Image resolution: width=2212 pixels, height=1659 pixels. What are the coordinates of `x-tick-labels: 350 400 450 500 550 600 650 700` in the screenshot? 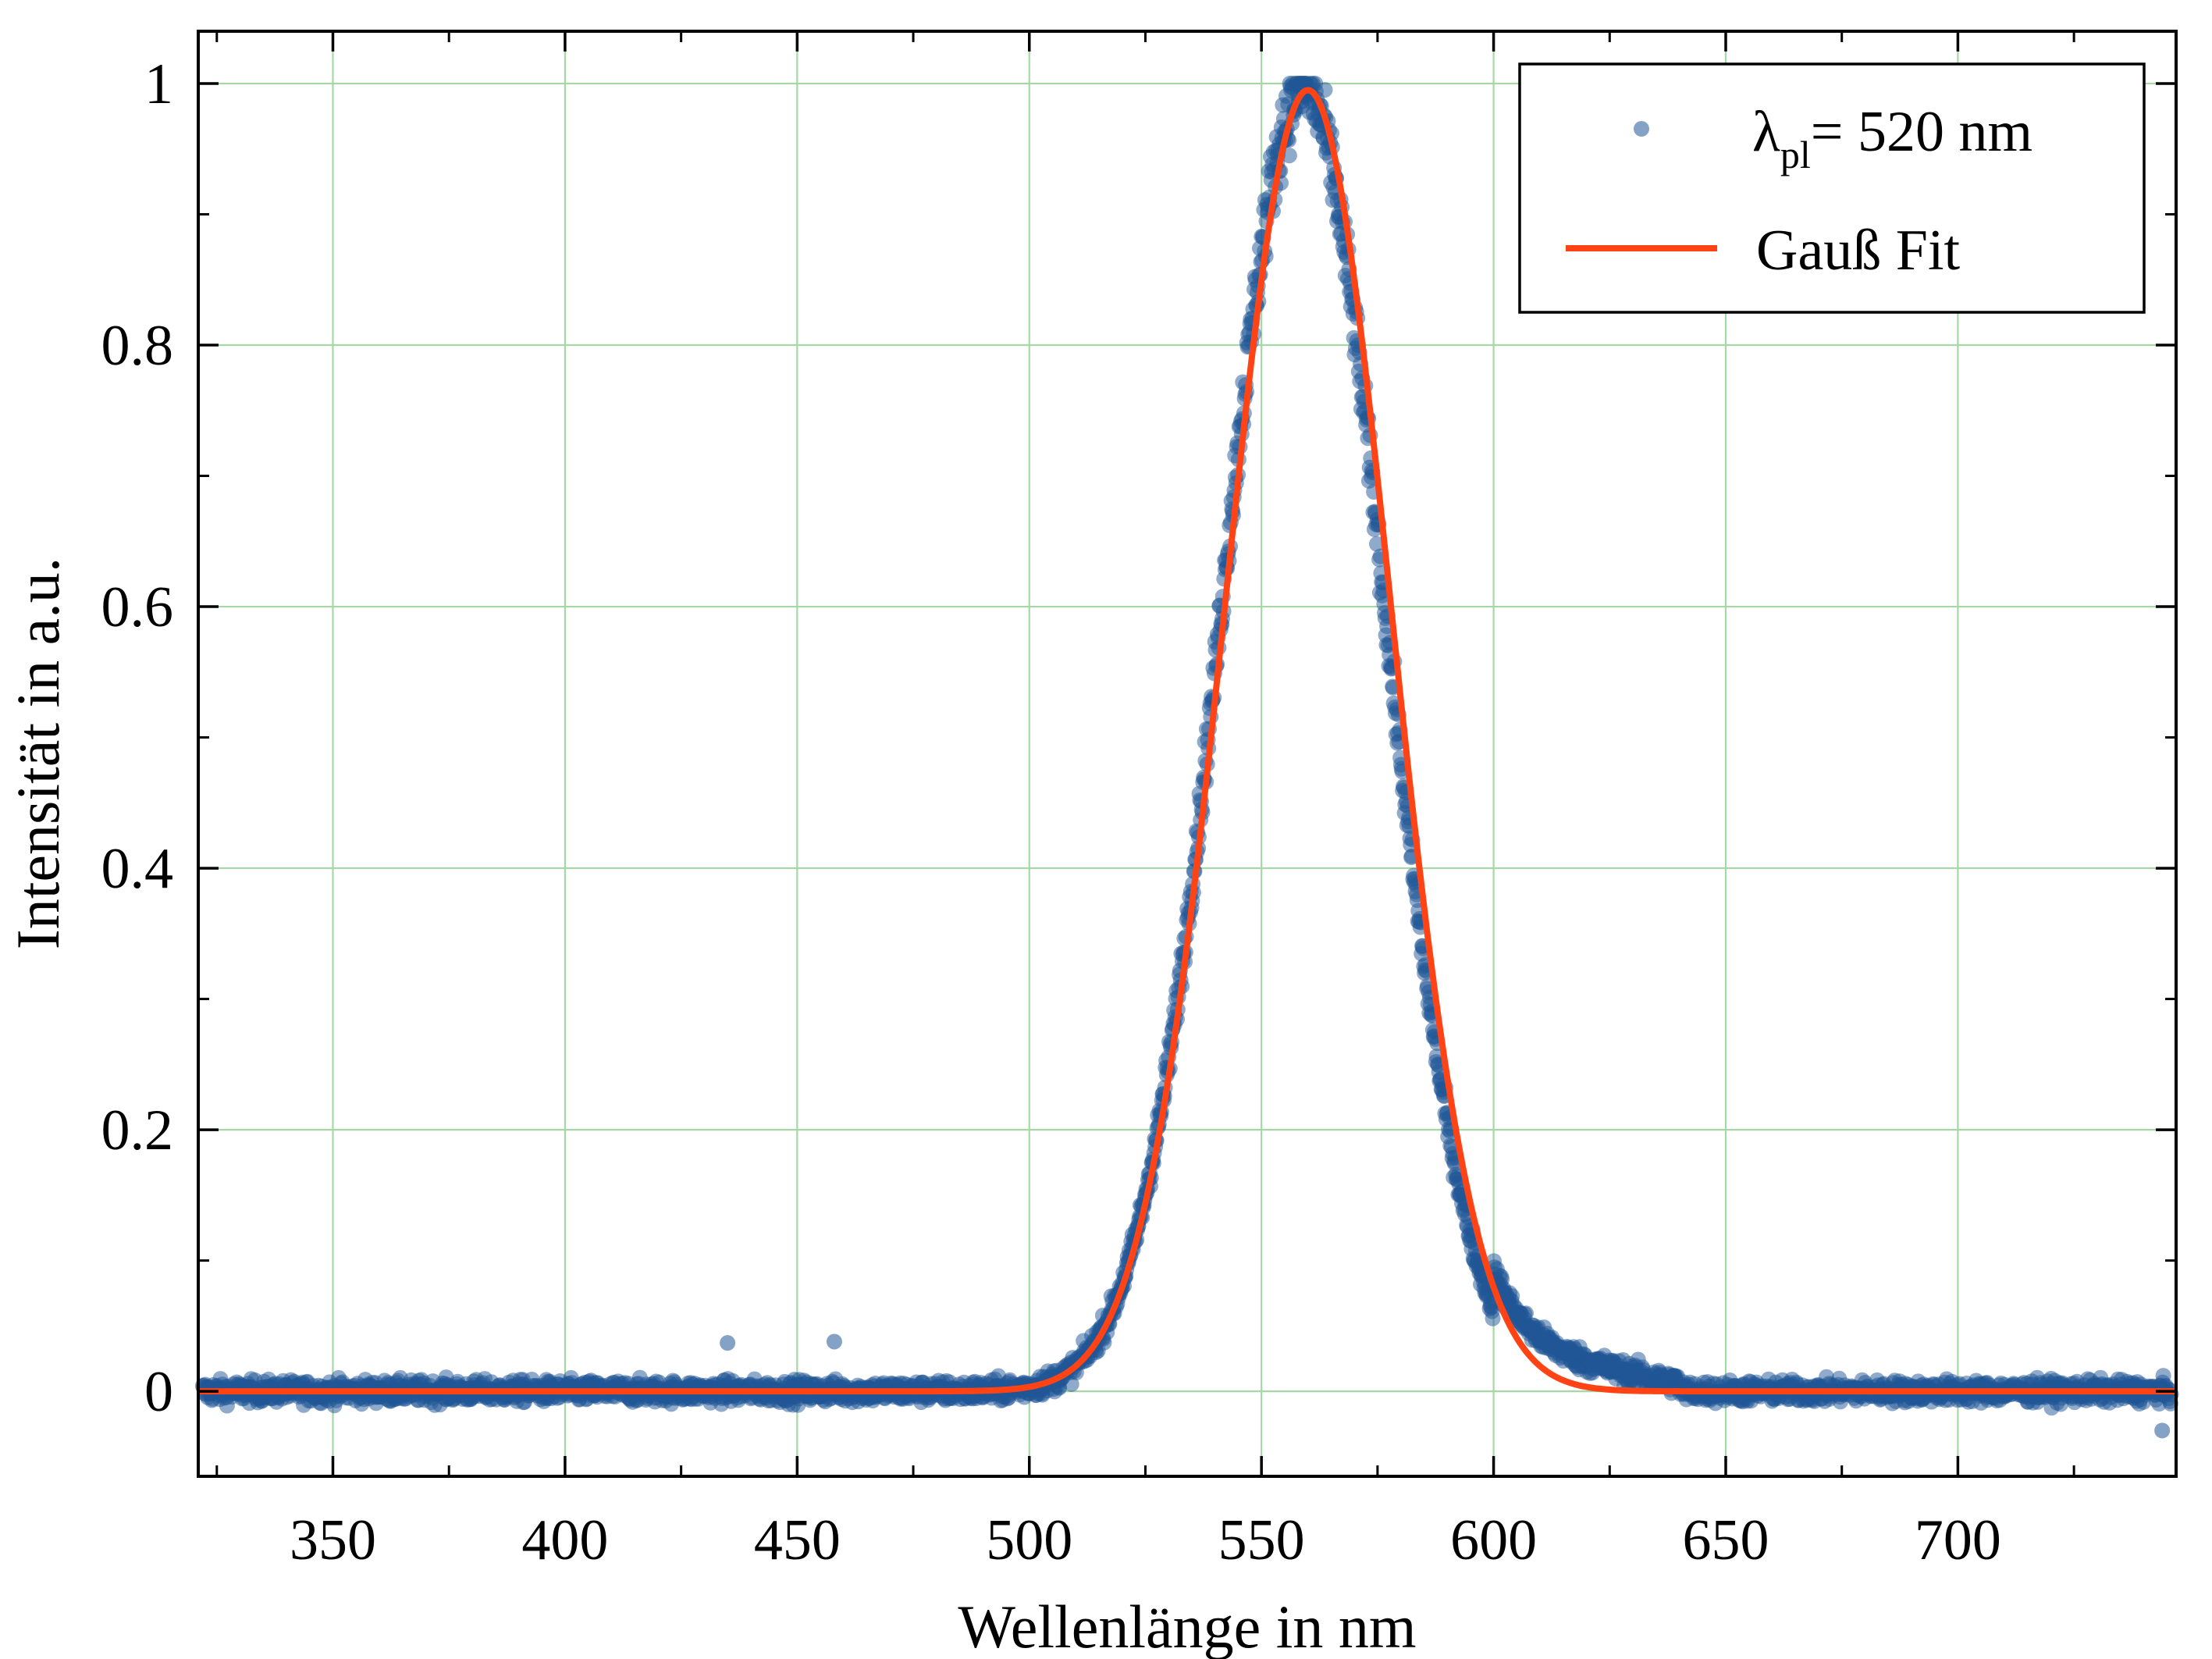 It's located at (1145, 1540).